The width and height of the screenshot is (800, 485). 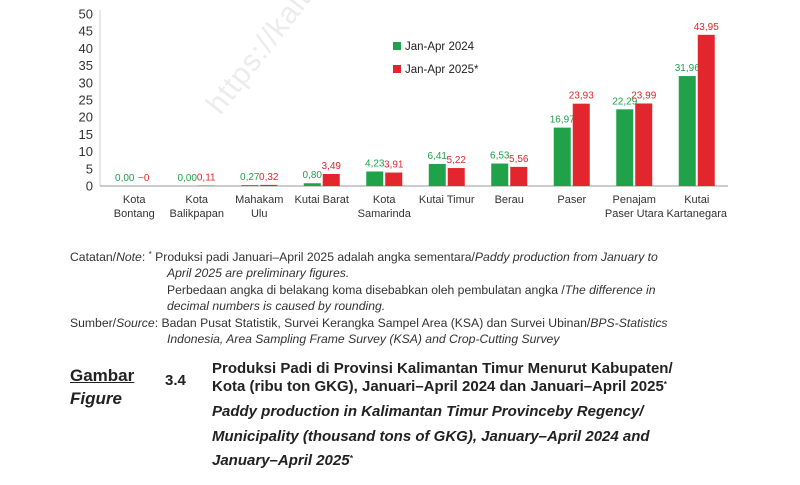 What do you see at coordinates (86, 100) in the screenshot?
I see `y-tick-label: 25` at bounding box center [86, 100].